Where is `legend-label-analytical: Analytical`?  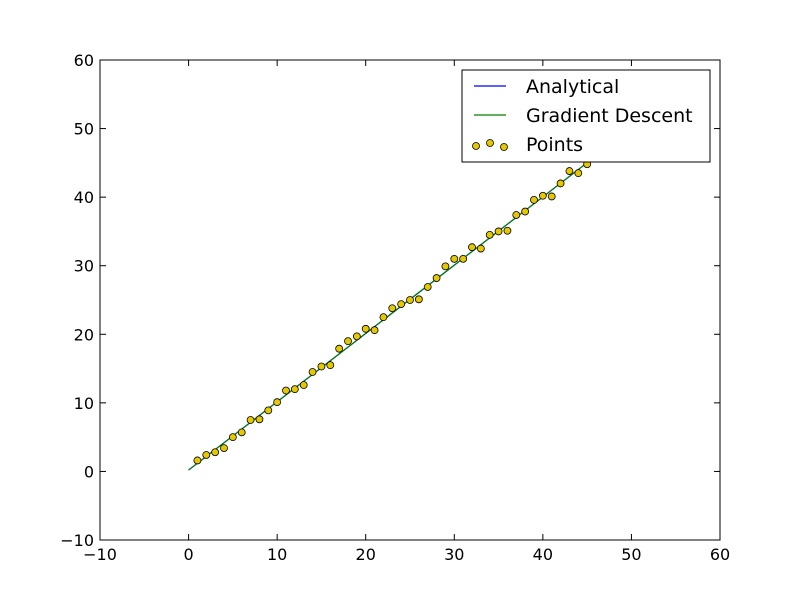 legend-label-analytical: Analytical is located at coordinates (572, 87).